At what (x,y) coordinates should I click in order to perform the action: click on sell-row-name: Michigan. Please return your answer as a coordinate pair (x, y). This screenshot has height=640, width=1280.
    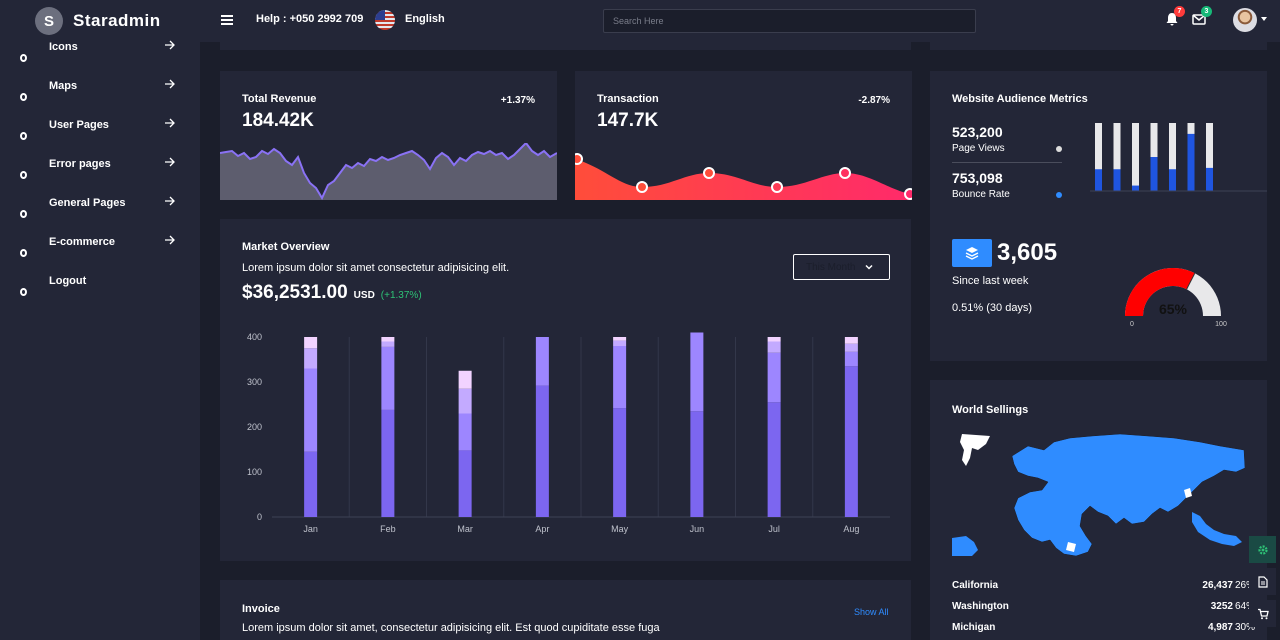
    Looking at the image, I should click on (974, 627).